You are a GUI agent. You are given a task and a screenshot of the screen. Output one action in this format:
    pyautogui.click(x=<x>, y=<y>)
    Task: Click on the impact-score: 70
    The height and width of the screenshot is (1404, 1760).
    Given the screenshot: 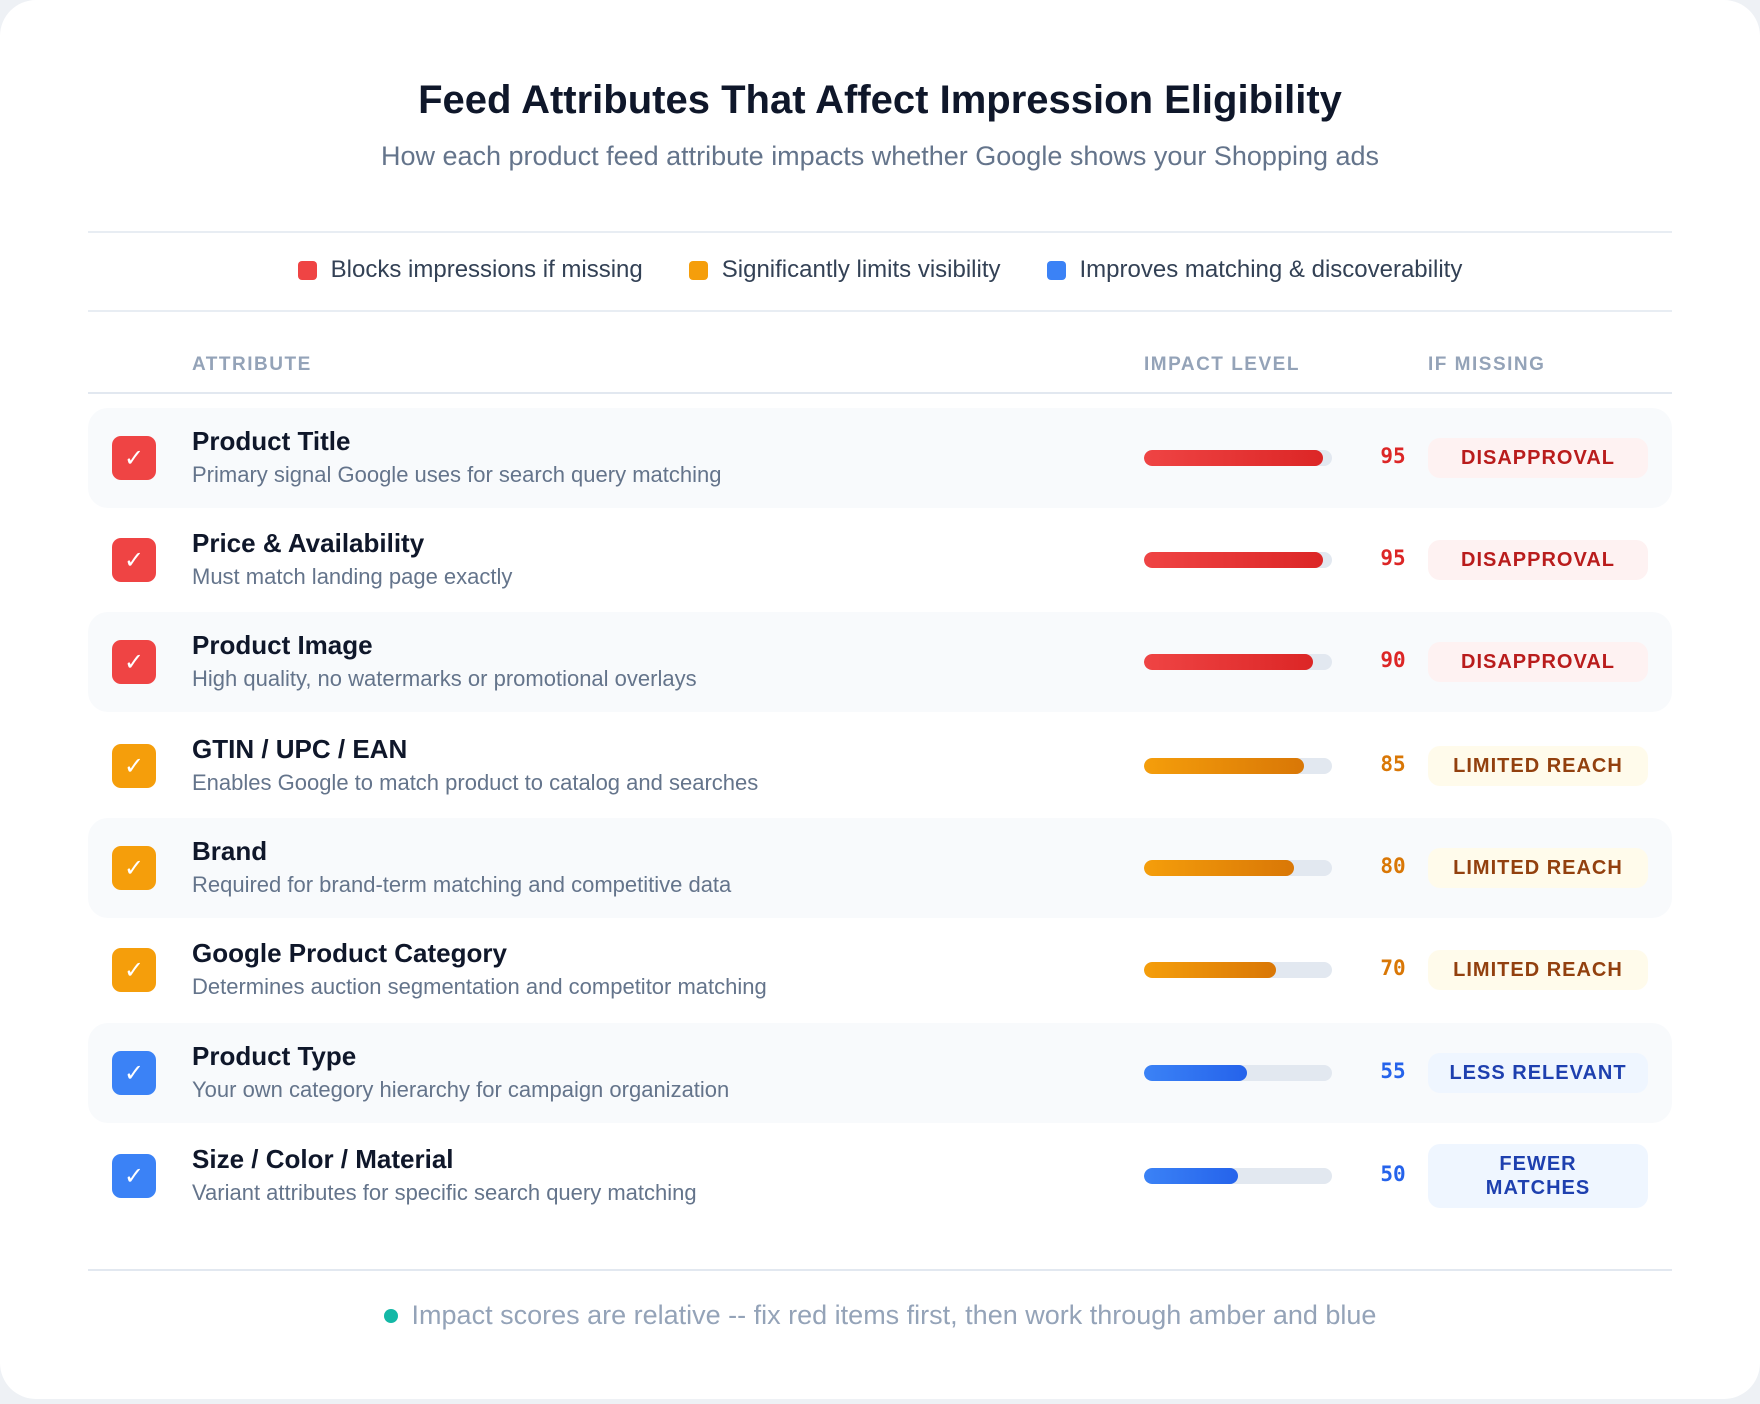 What is the action you would take?
    pyautogui.click(x=1393, y=968)
    